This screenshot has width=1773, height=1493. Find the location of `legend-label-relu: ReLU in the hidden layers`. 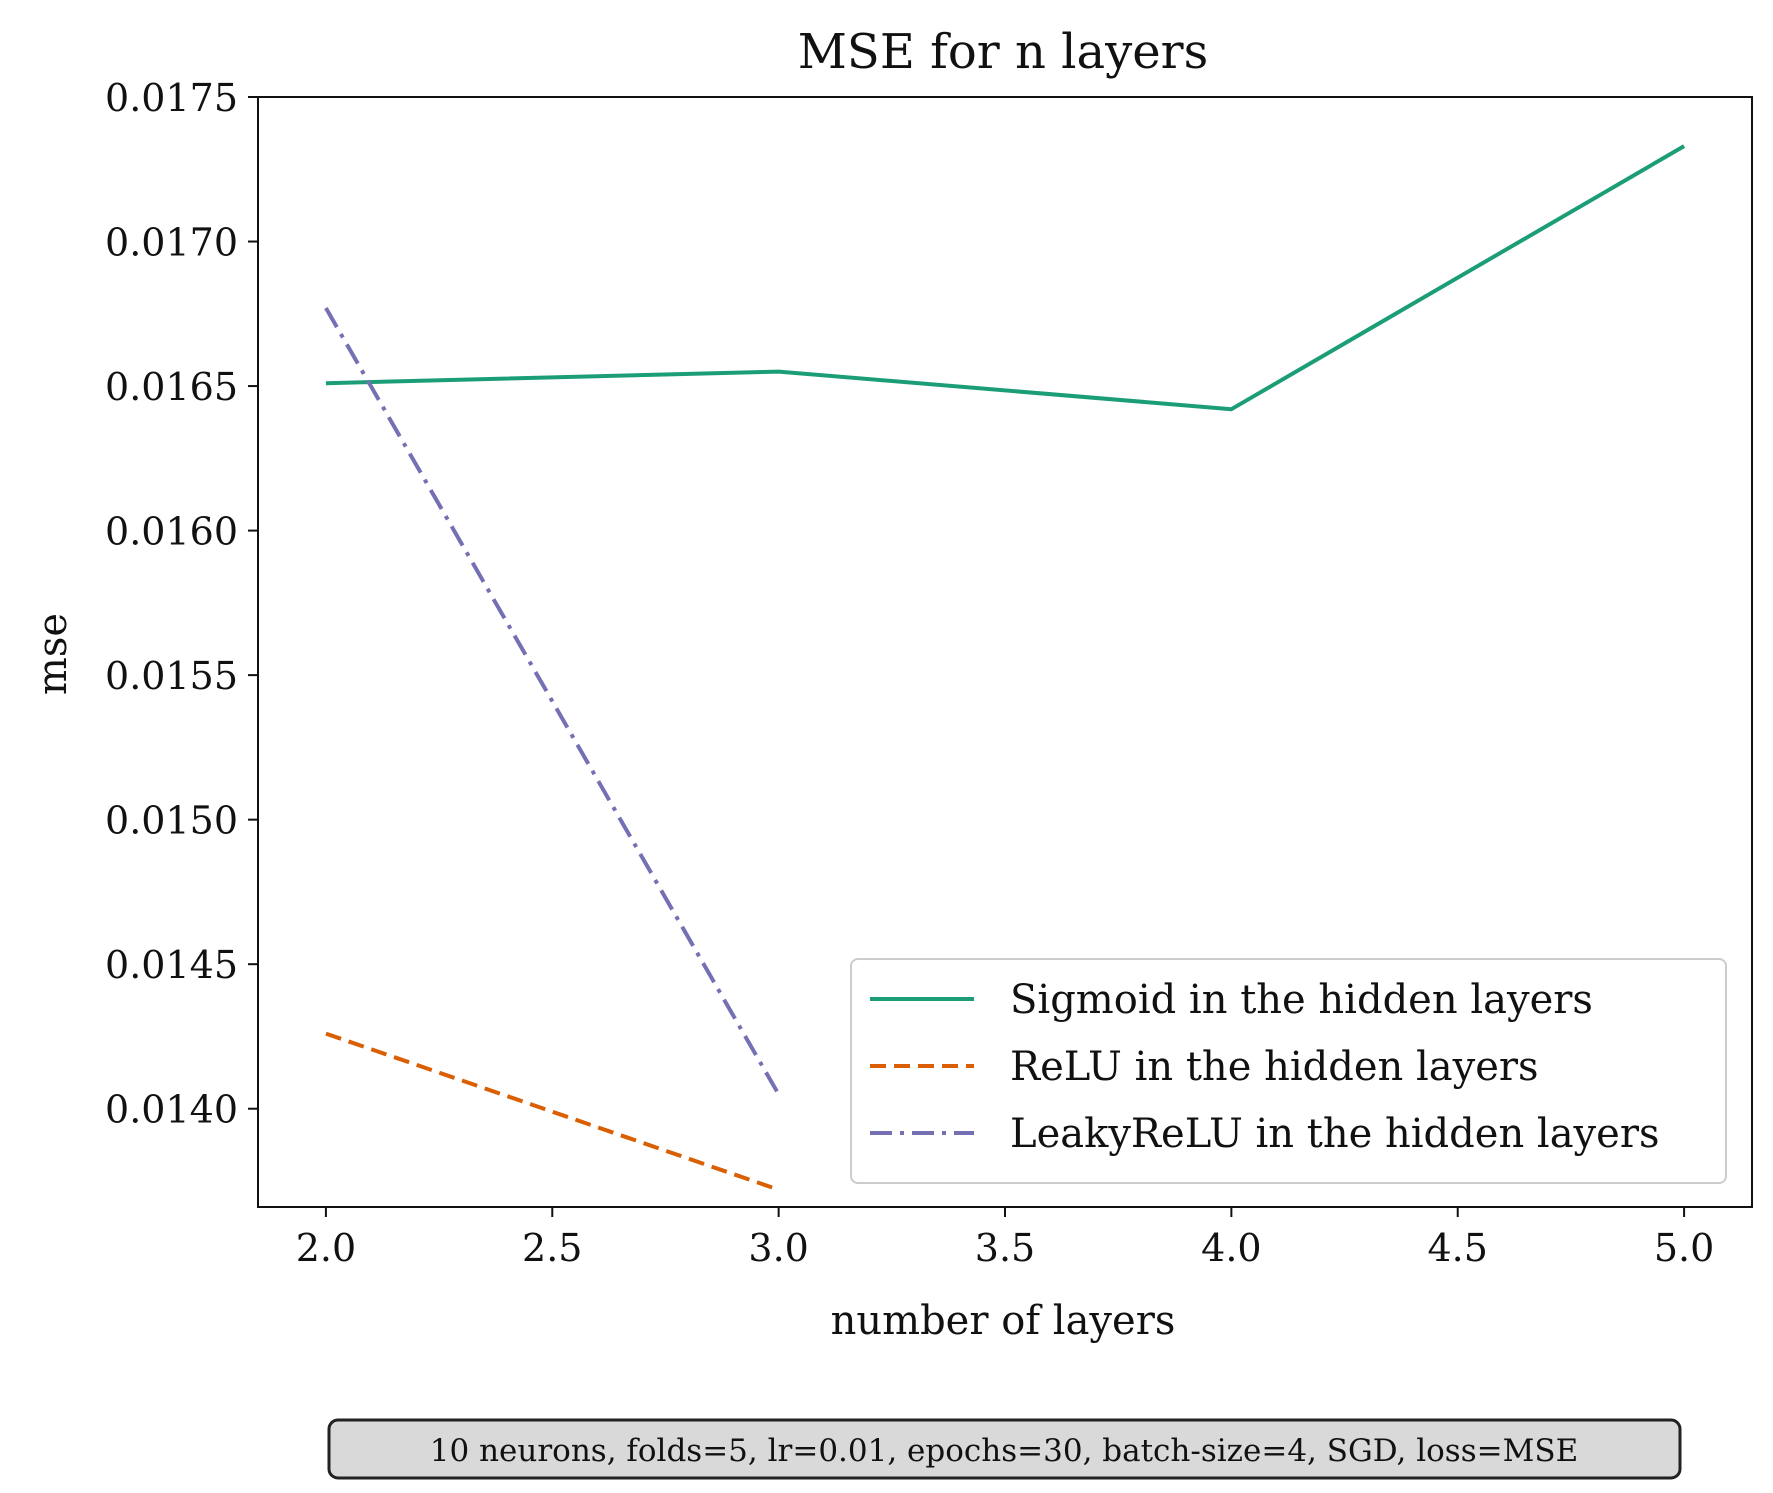

legend-label-relu: ReLU in the hidden layers is located at coordinates (1274, 1067).